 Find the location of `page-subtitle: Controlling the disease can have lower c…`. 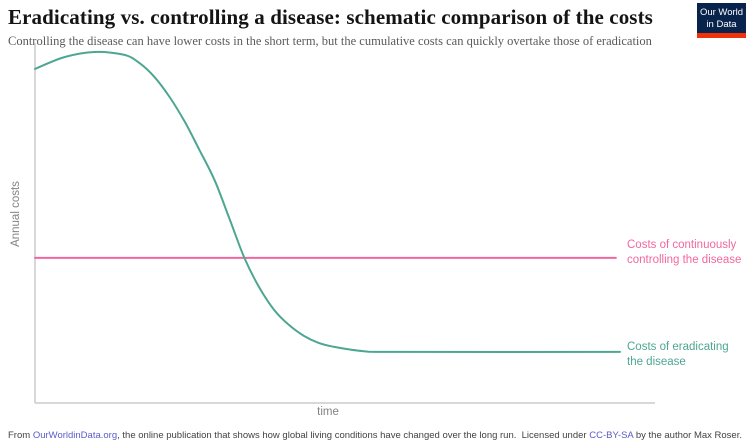

page-subtitle: Controlling the disease can have lower c… is located at coordinates (330, 41).